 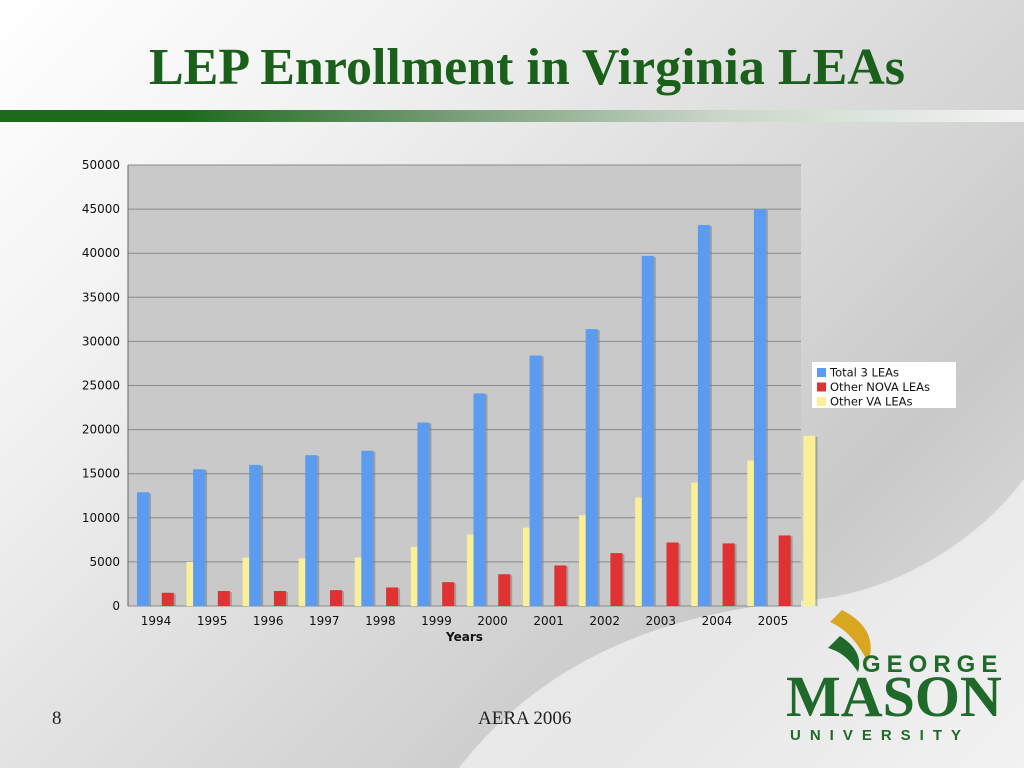 I want to click on bar-total-3-leas-1998, so click(x=367, y=528).